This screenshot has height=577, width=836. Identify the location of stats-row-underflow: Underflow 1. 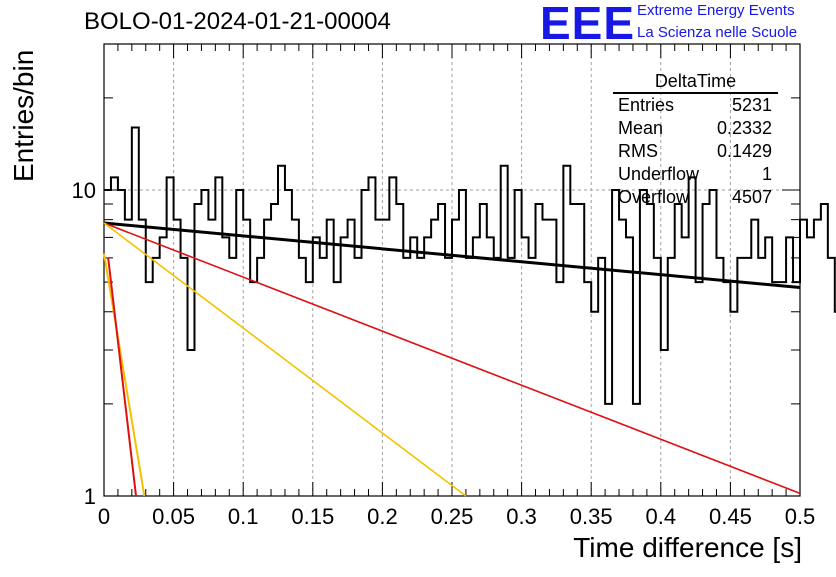
(695, 174).